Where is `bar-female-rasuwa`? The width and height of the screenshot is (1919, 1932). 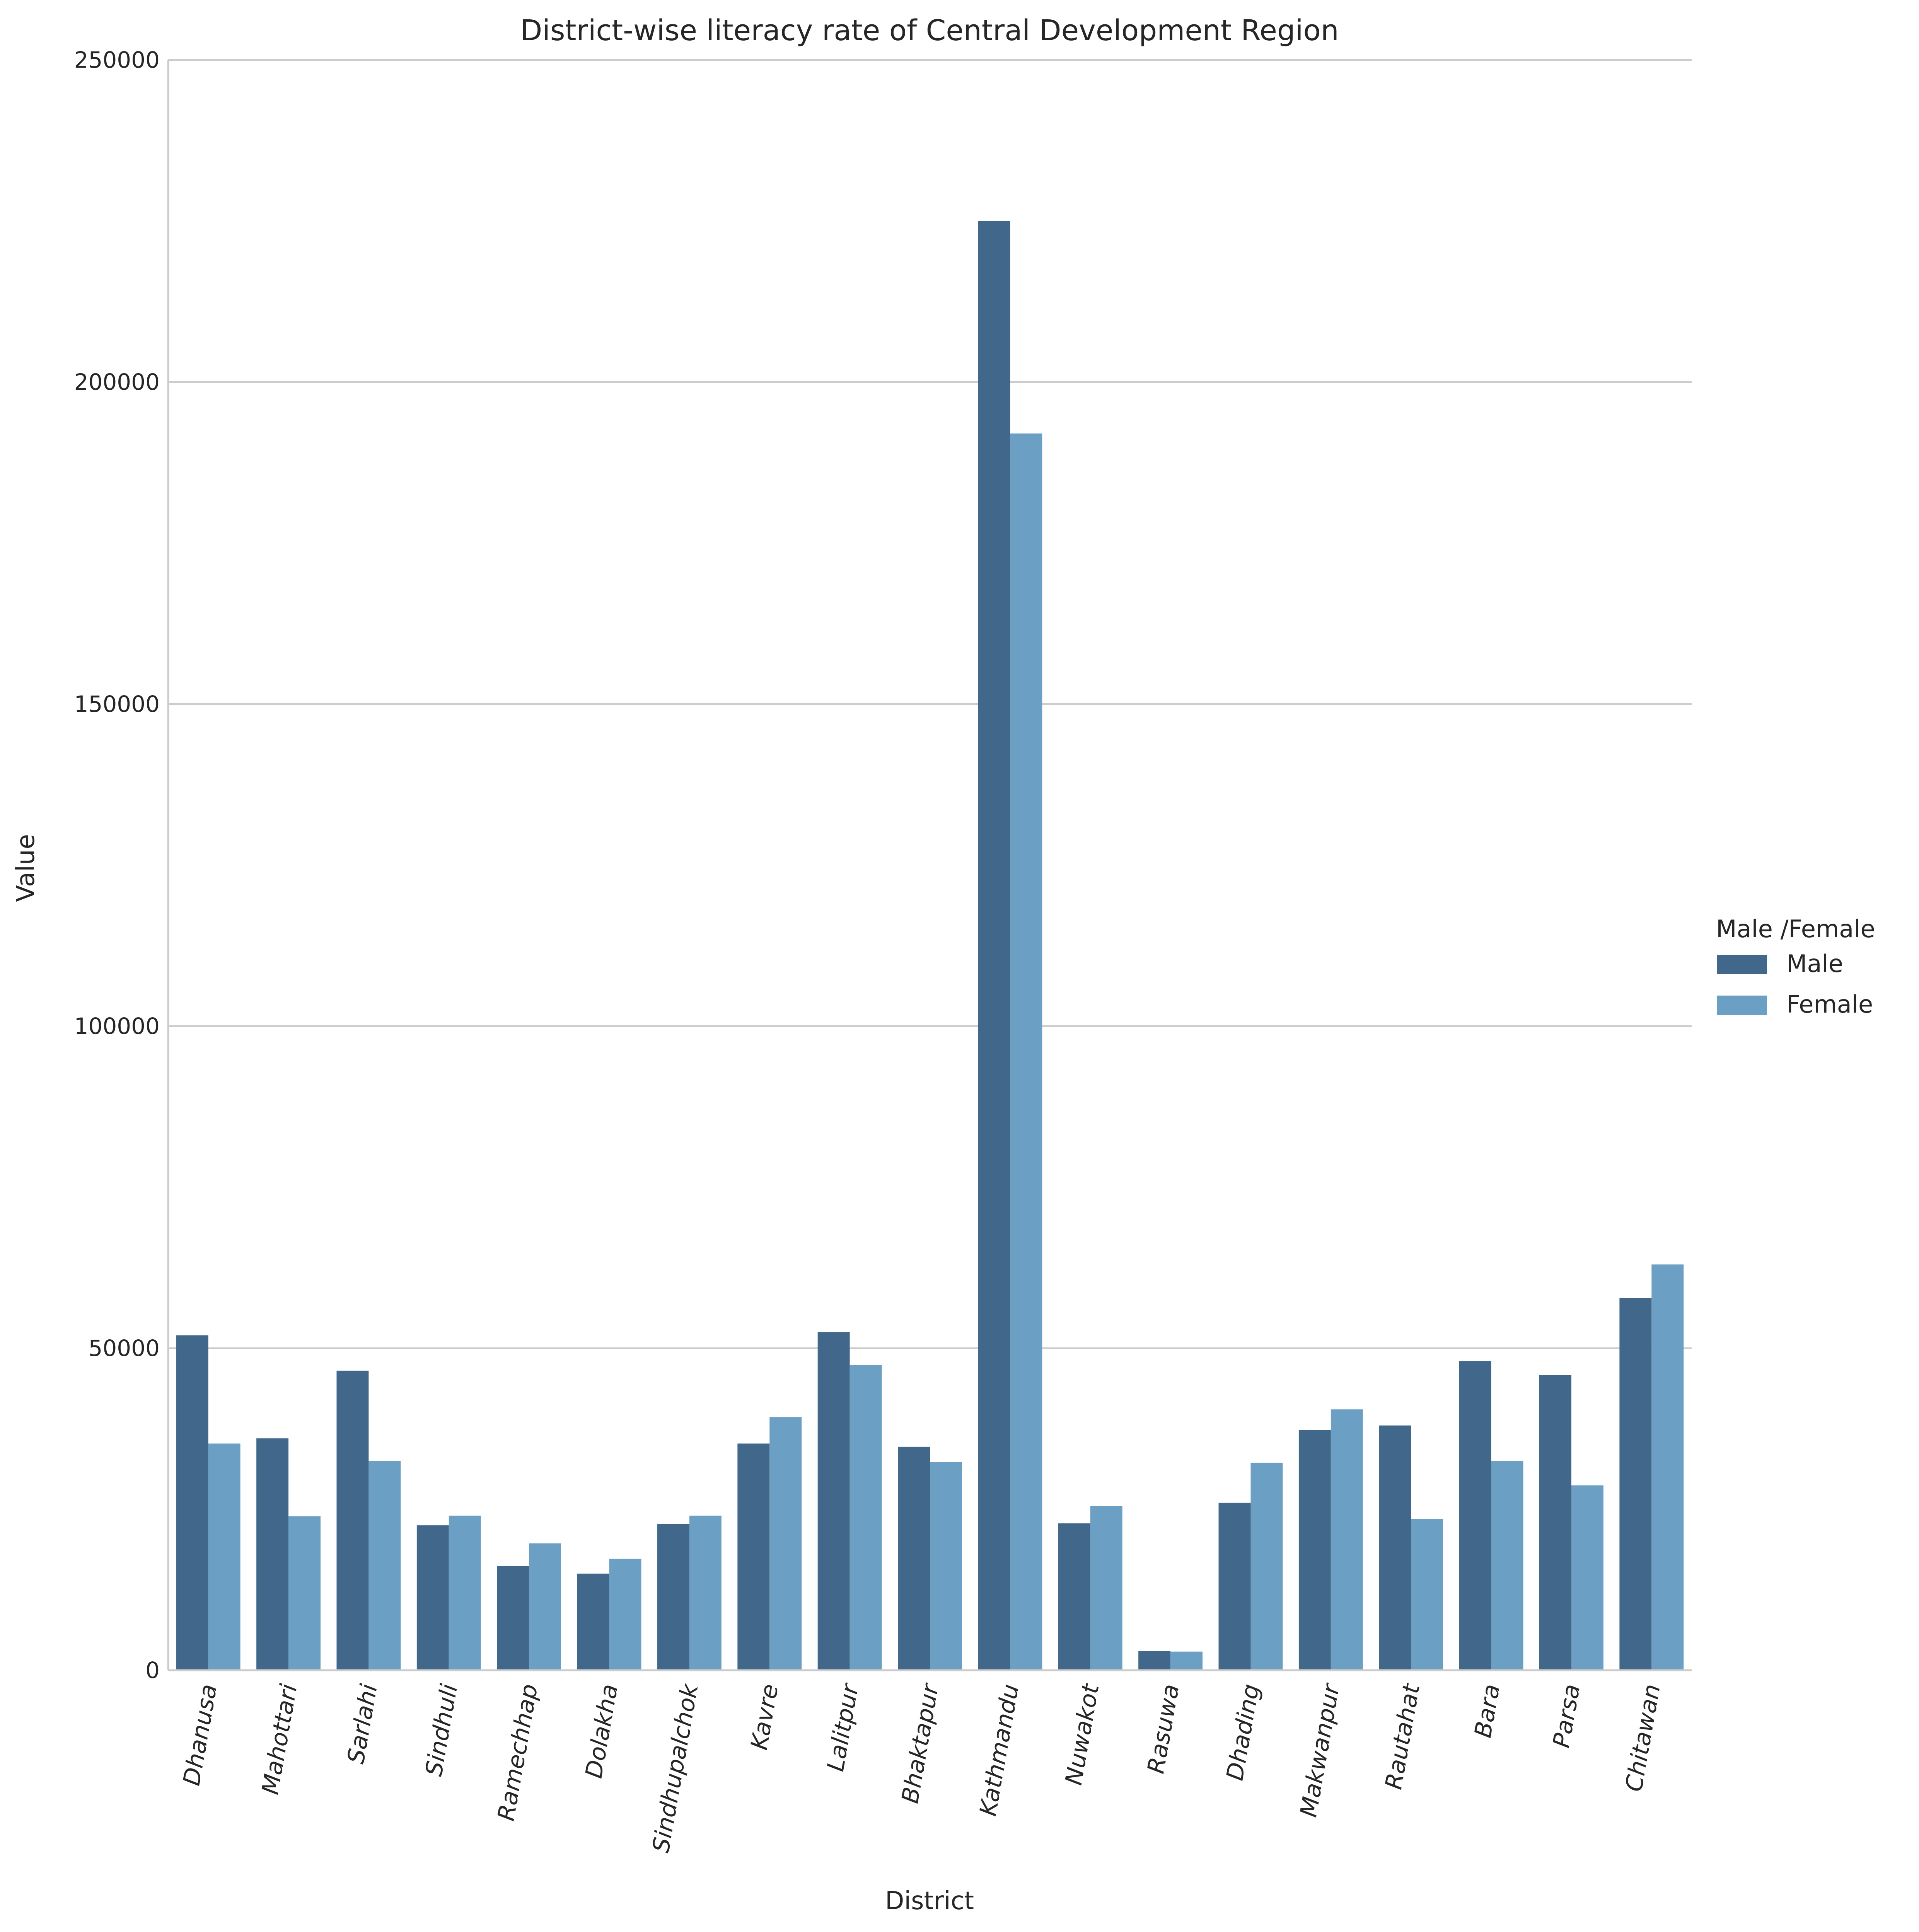 bar-female-rasuwa is located at coordinates (1186, 1660).